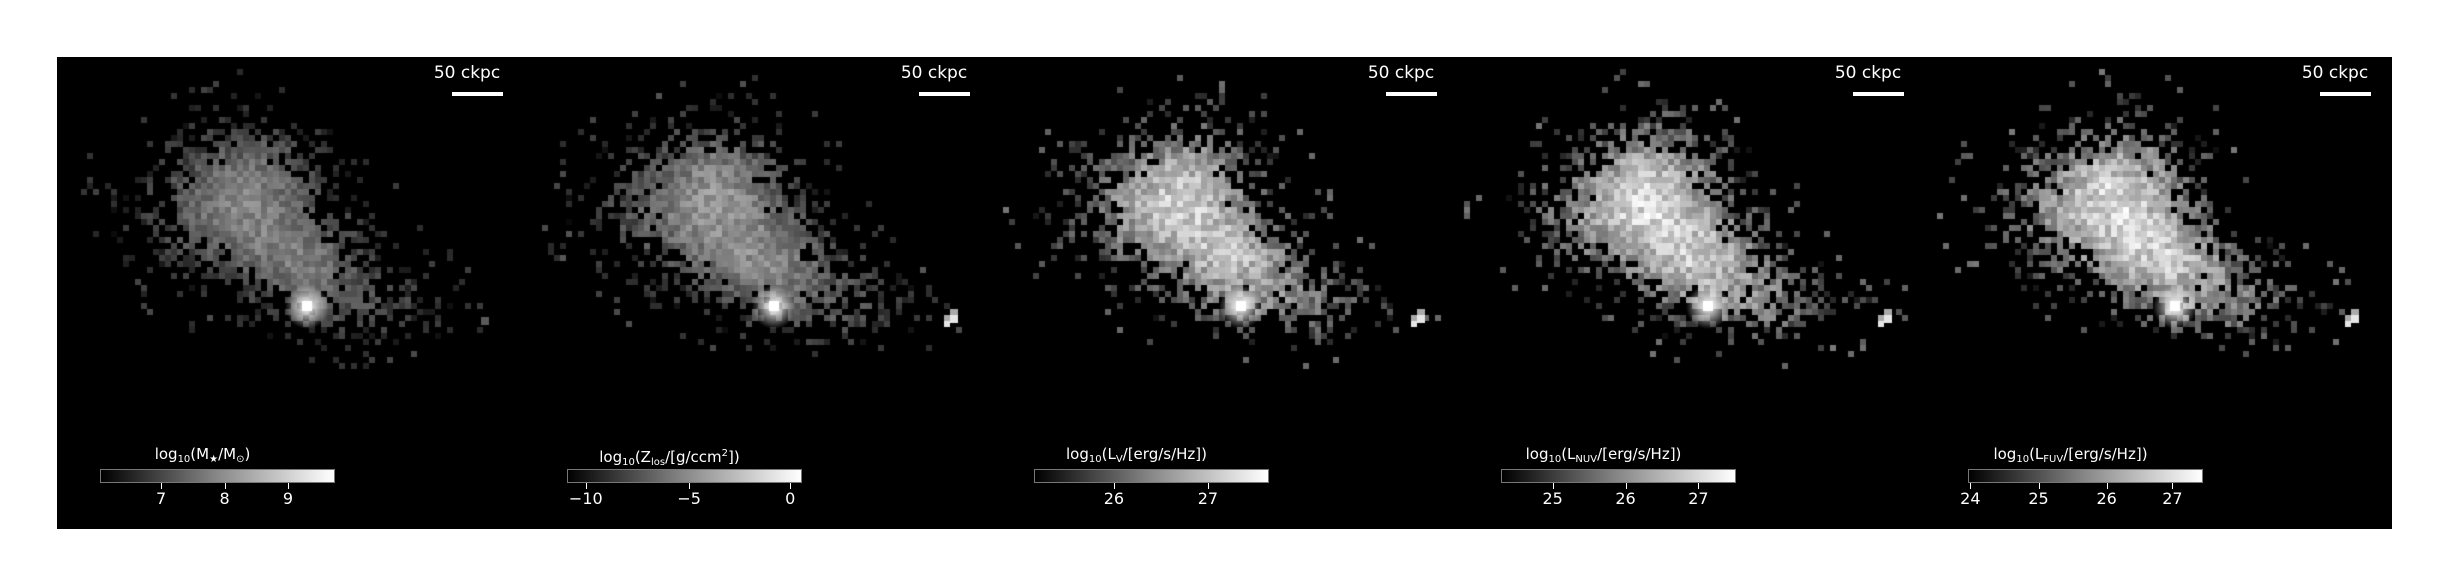 The height and width of the screenshot is (584, 2444). What do you see at coordinates (1970, 498) in the screenshot?
I see `colorbar-tick-label: 24` at bounding box center [1970, 498].